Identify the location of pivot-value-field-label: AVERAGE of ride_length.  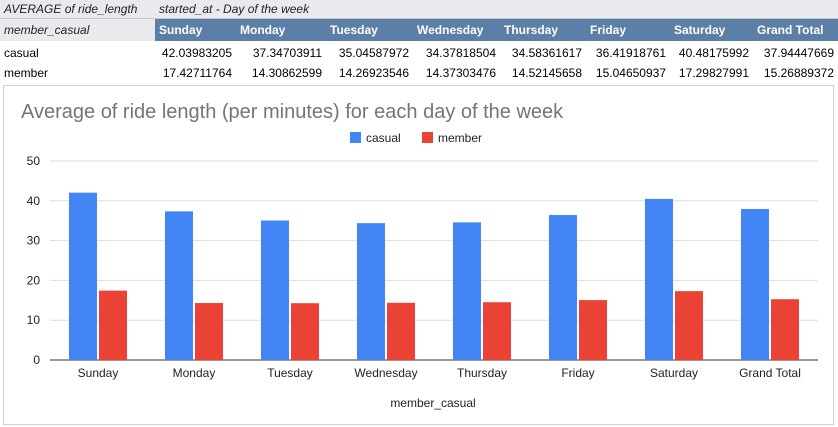
(71, 9).